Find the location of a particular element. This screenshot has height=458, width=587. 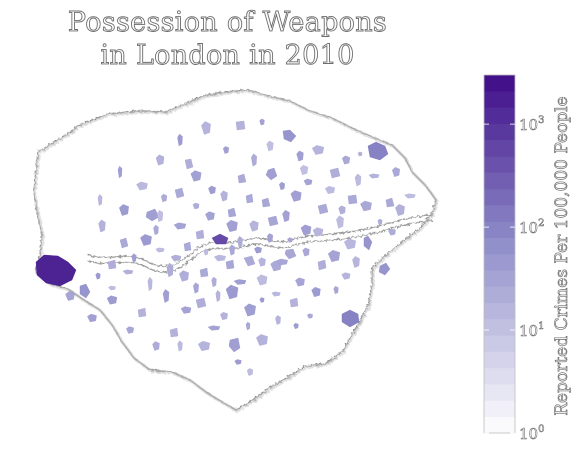

colorbar-label: Reported Crimes Per 100,000 People is located at coordinates (562, 255).